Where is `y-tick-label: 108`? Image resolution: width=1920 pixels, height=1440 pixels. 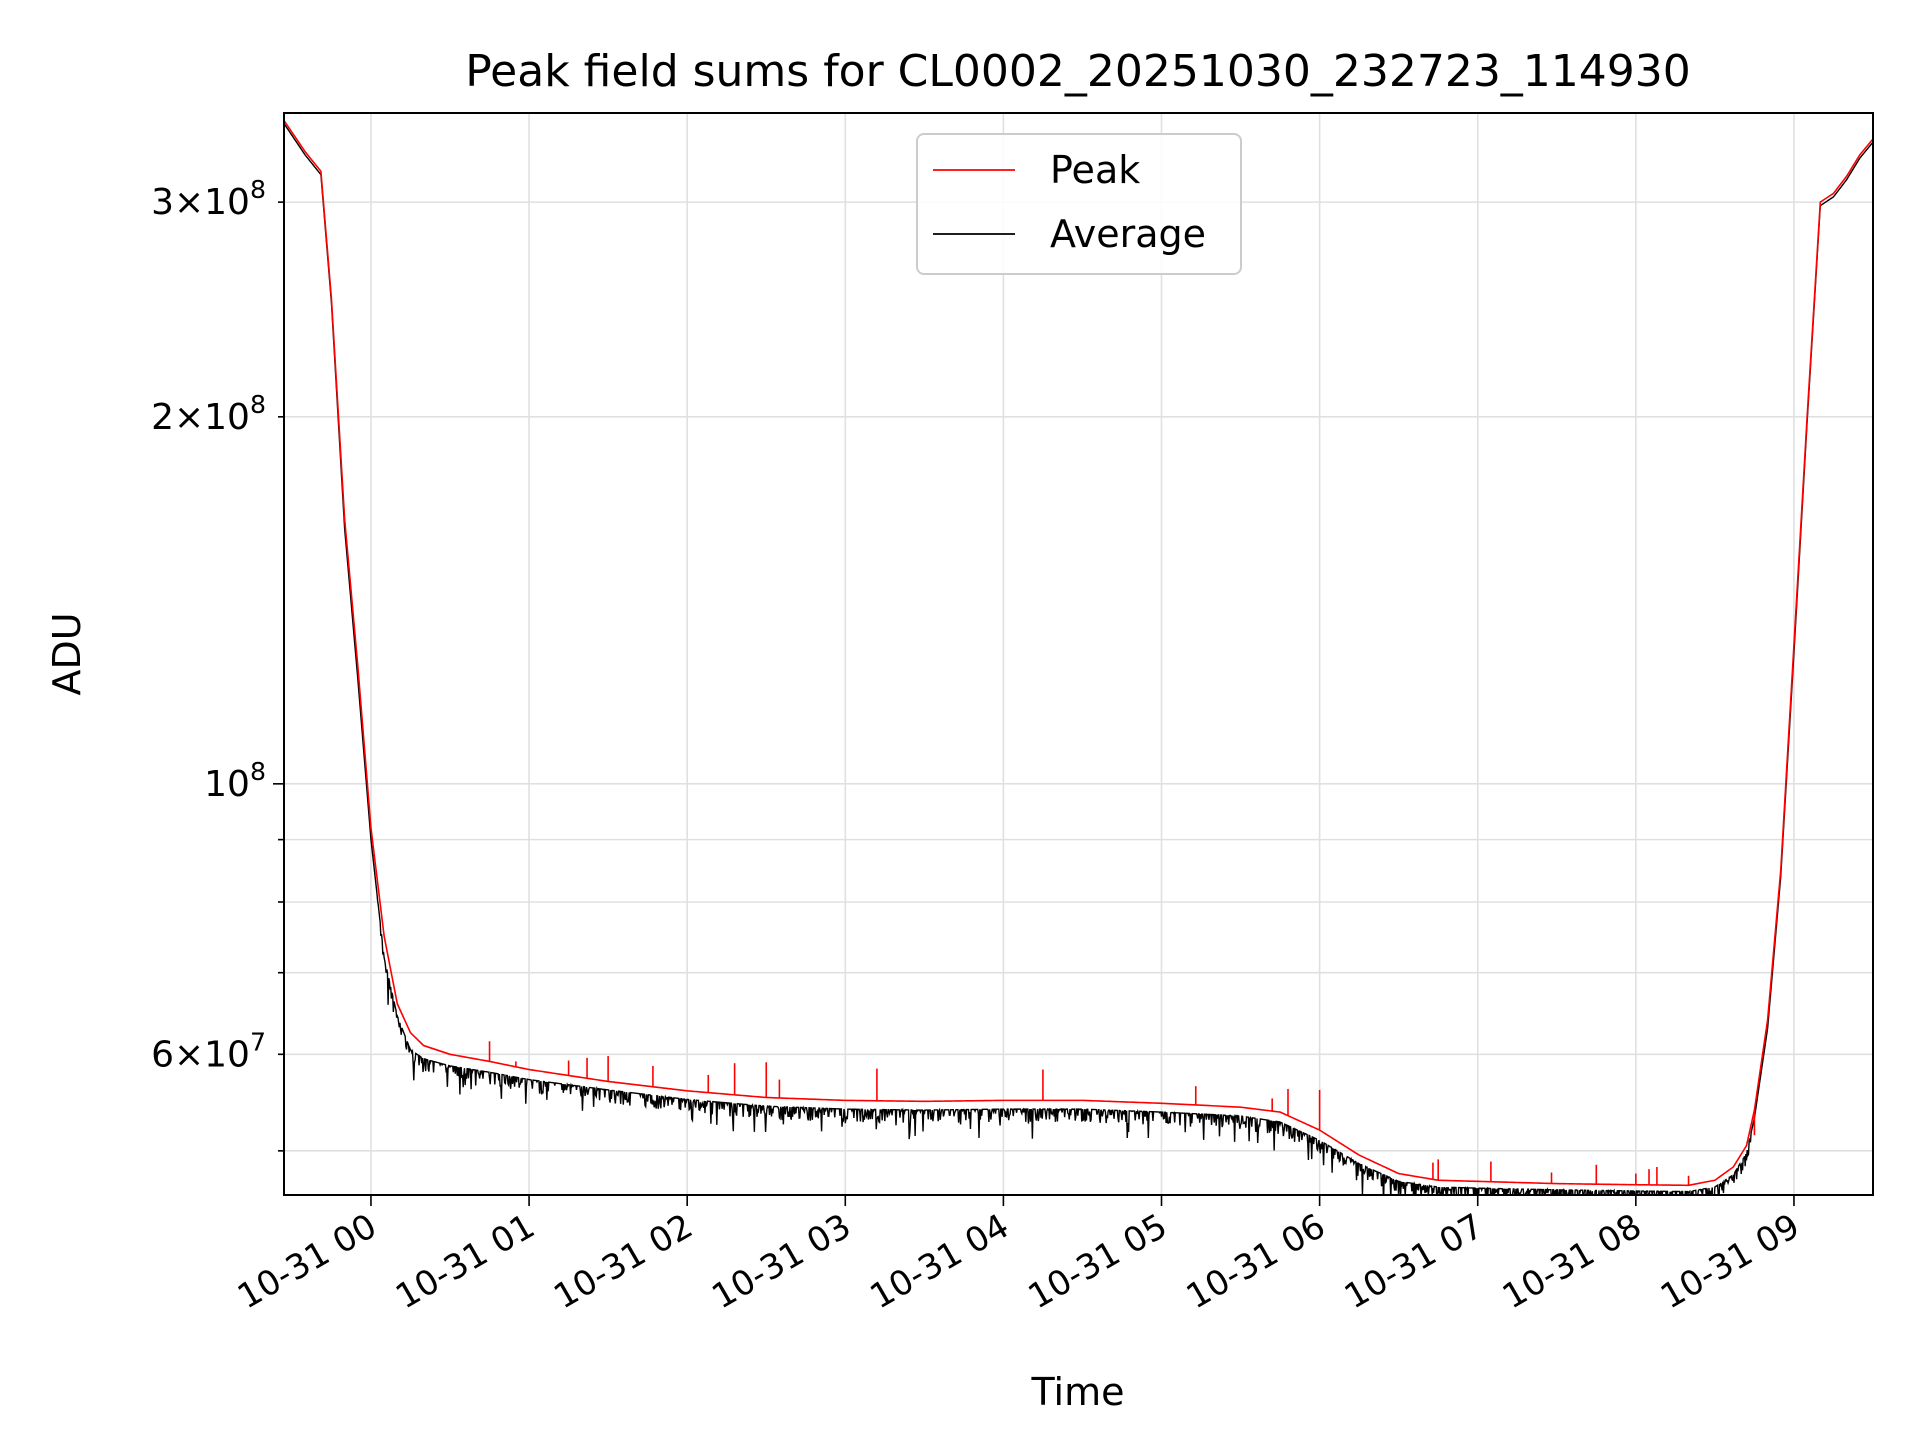
y-tick-label: 108 is located at coordinates (235, 781).